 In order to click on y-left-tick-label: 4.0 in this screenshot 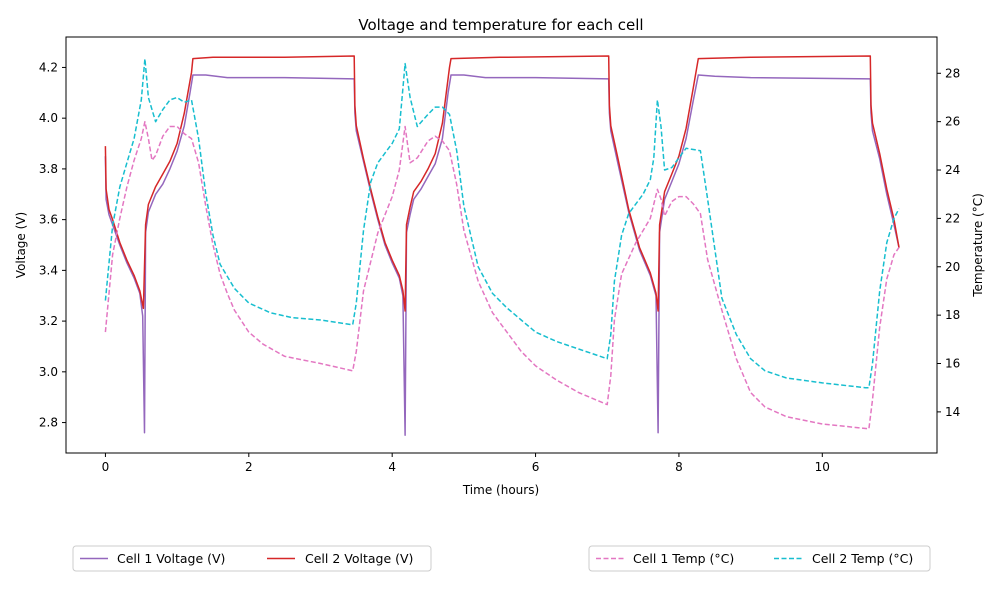, I will do `click(48, 118)`.